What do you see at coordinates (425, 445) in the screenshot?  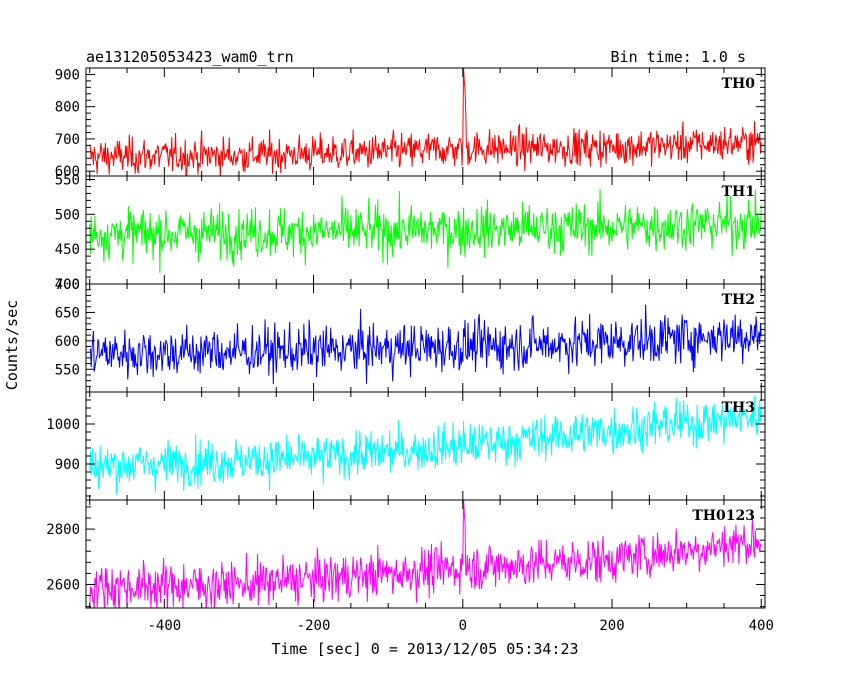 I see `series-th3` at bounding box center [425, 445].